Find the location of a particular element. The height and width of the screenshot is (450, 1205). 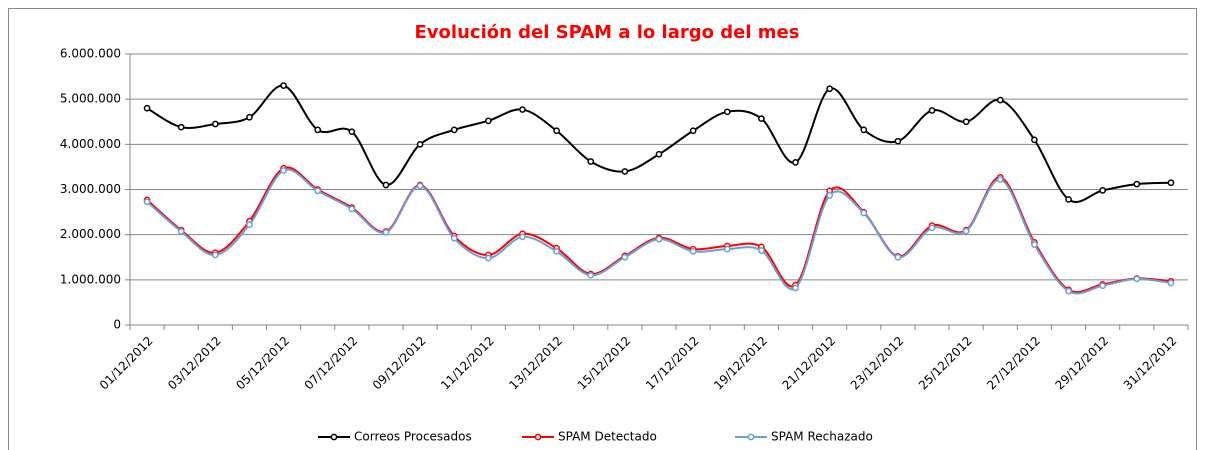

y-tick-label: 5.000.000 is located at coordinates (90, 99).